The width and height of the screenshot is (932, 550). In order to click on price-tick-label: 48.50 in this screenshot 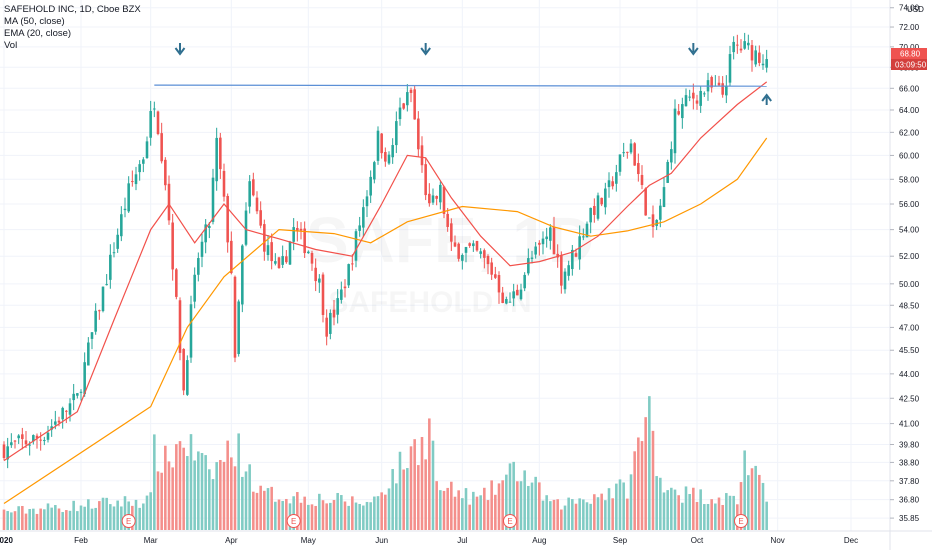, I will do `click(909, 305)`.